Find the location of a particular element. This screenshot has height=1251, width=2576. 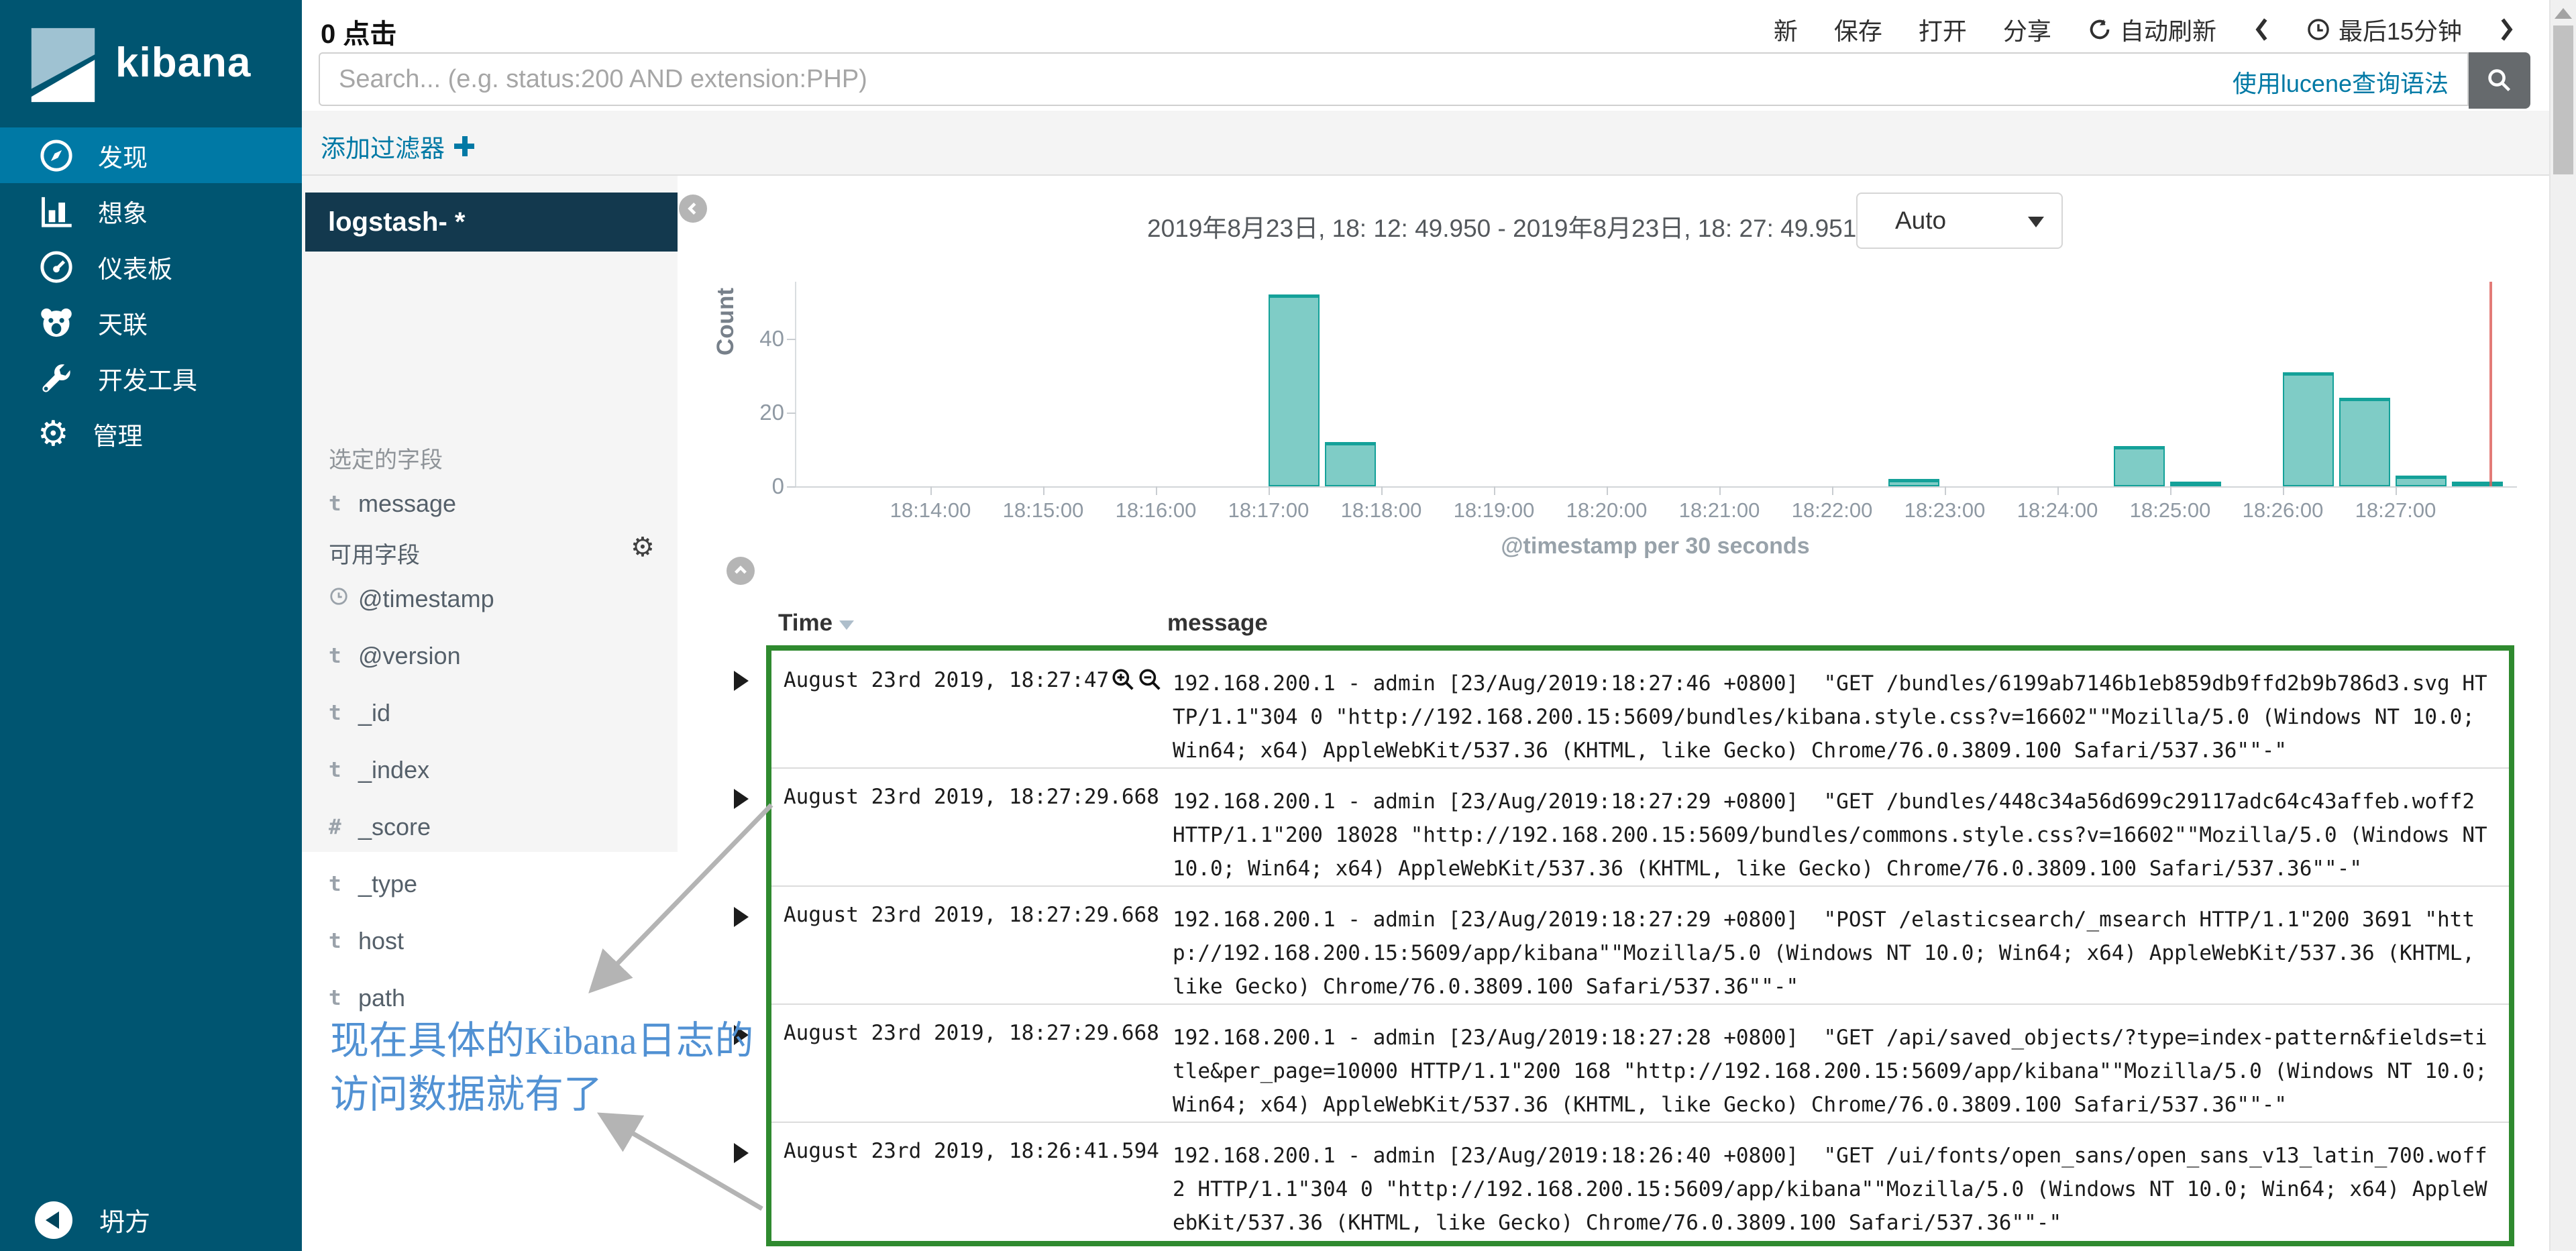

field-item-type: t _type is located at coordinates (373, 884).